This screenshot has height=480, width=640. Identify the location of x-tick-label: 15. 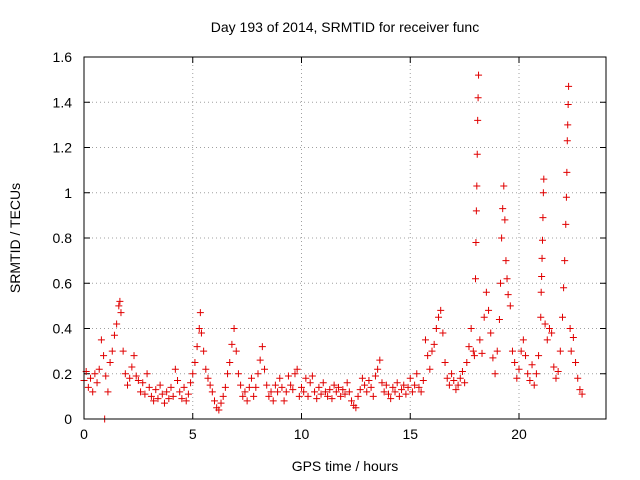
(410, 434).